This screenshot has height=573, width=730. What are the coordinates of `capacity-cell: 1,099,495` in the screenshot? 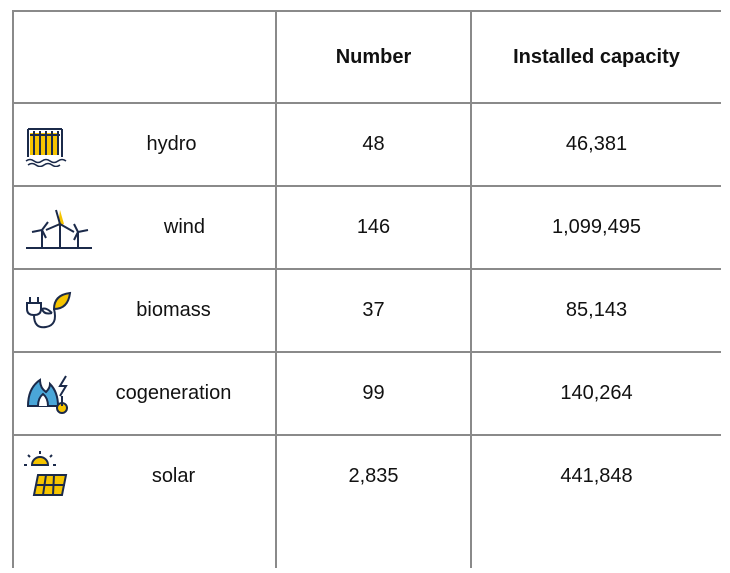 It's located at (595, 227).